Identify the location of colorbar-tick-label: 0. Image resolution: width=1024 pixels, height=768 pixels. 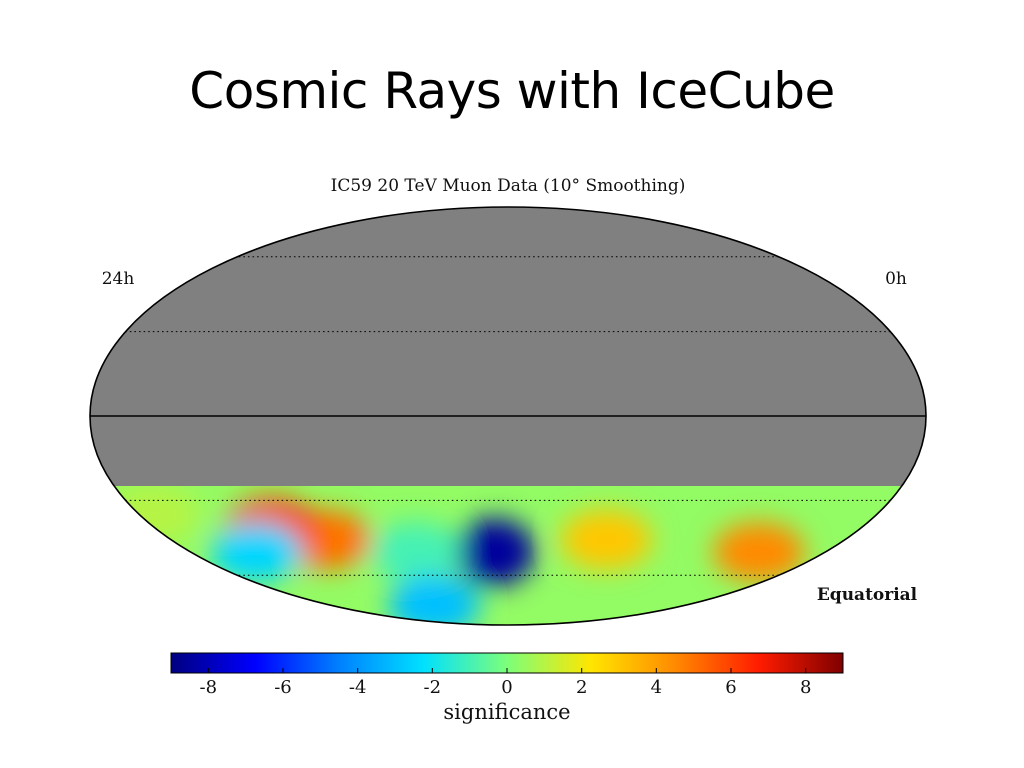
(506, 687).